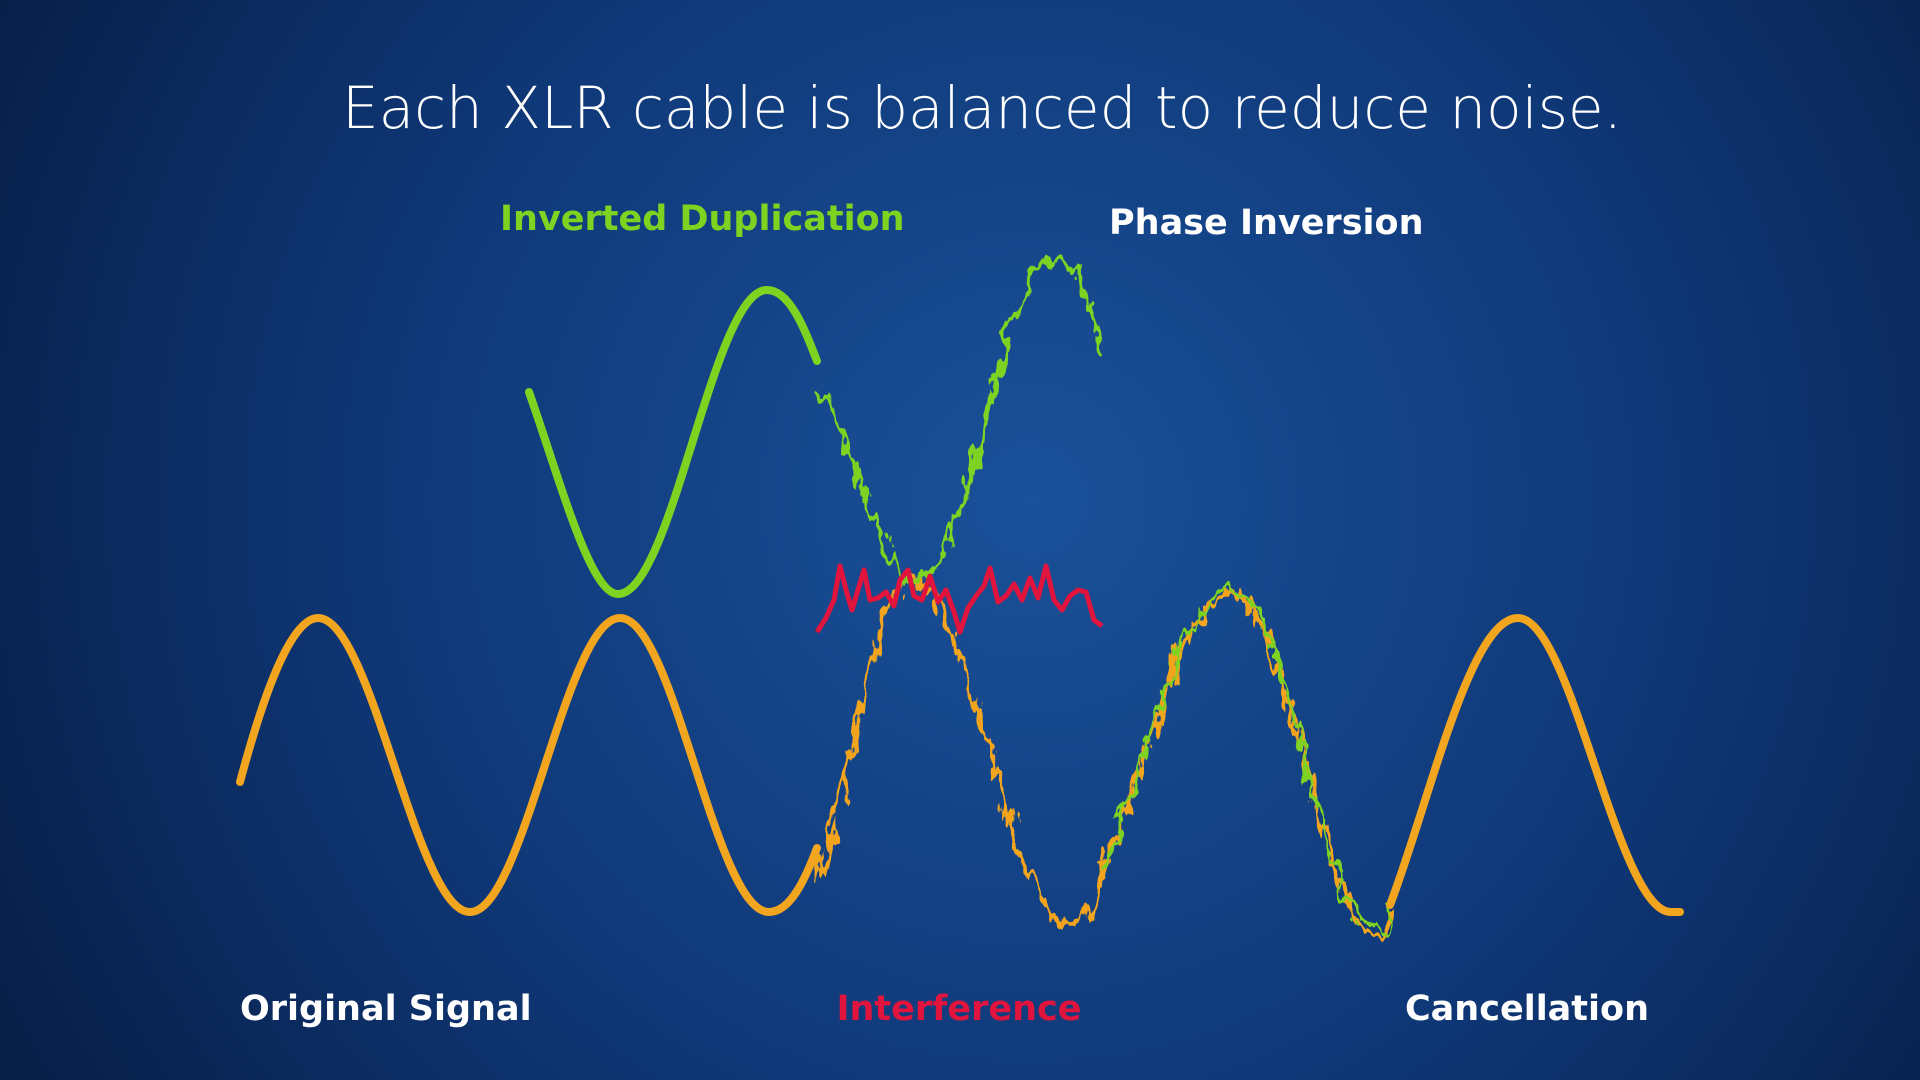 This screenshot has height=1080, width=1920. I want to click on label-original-signal: Original Signal, so click(386, 1009).